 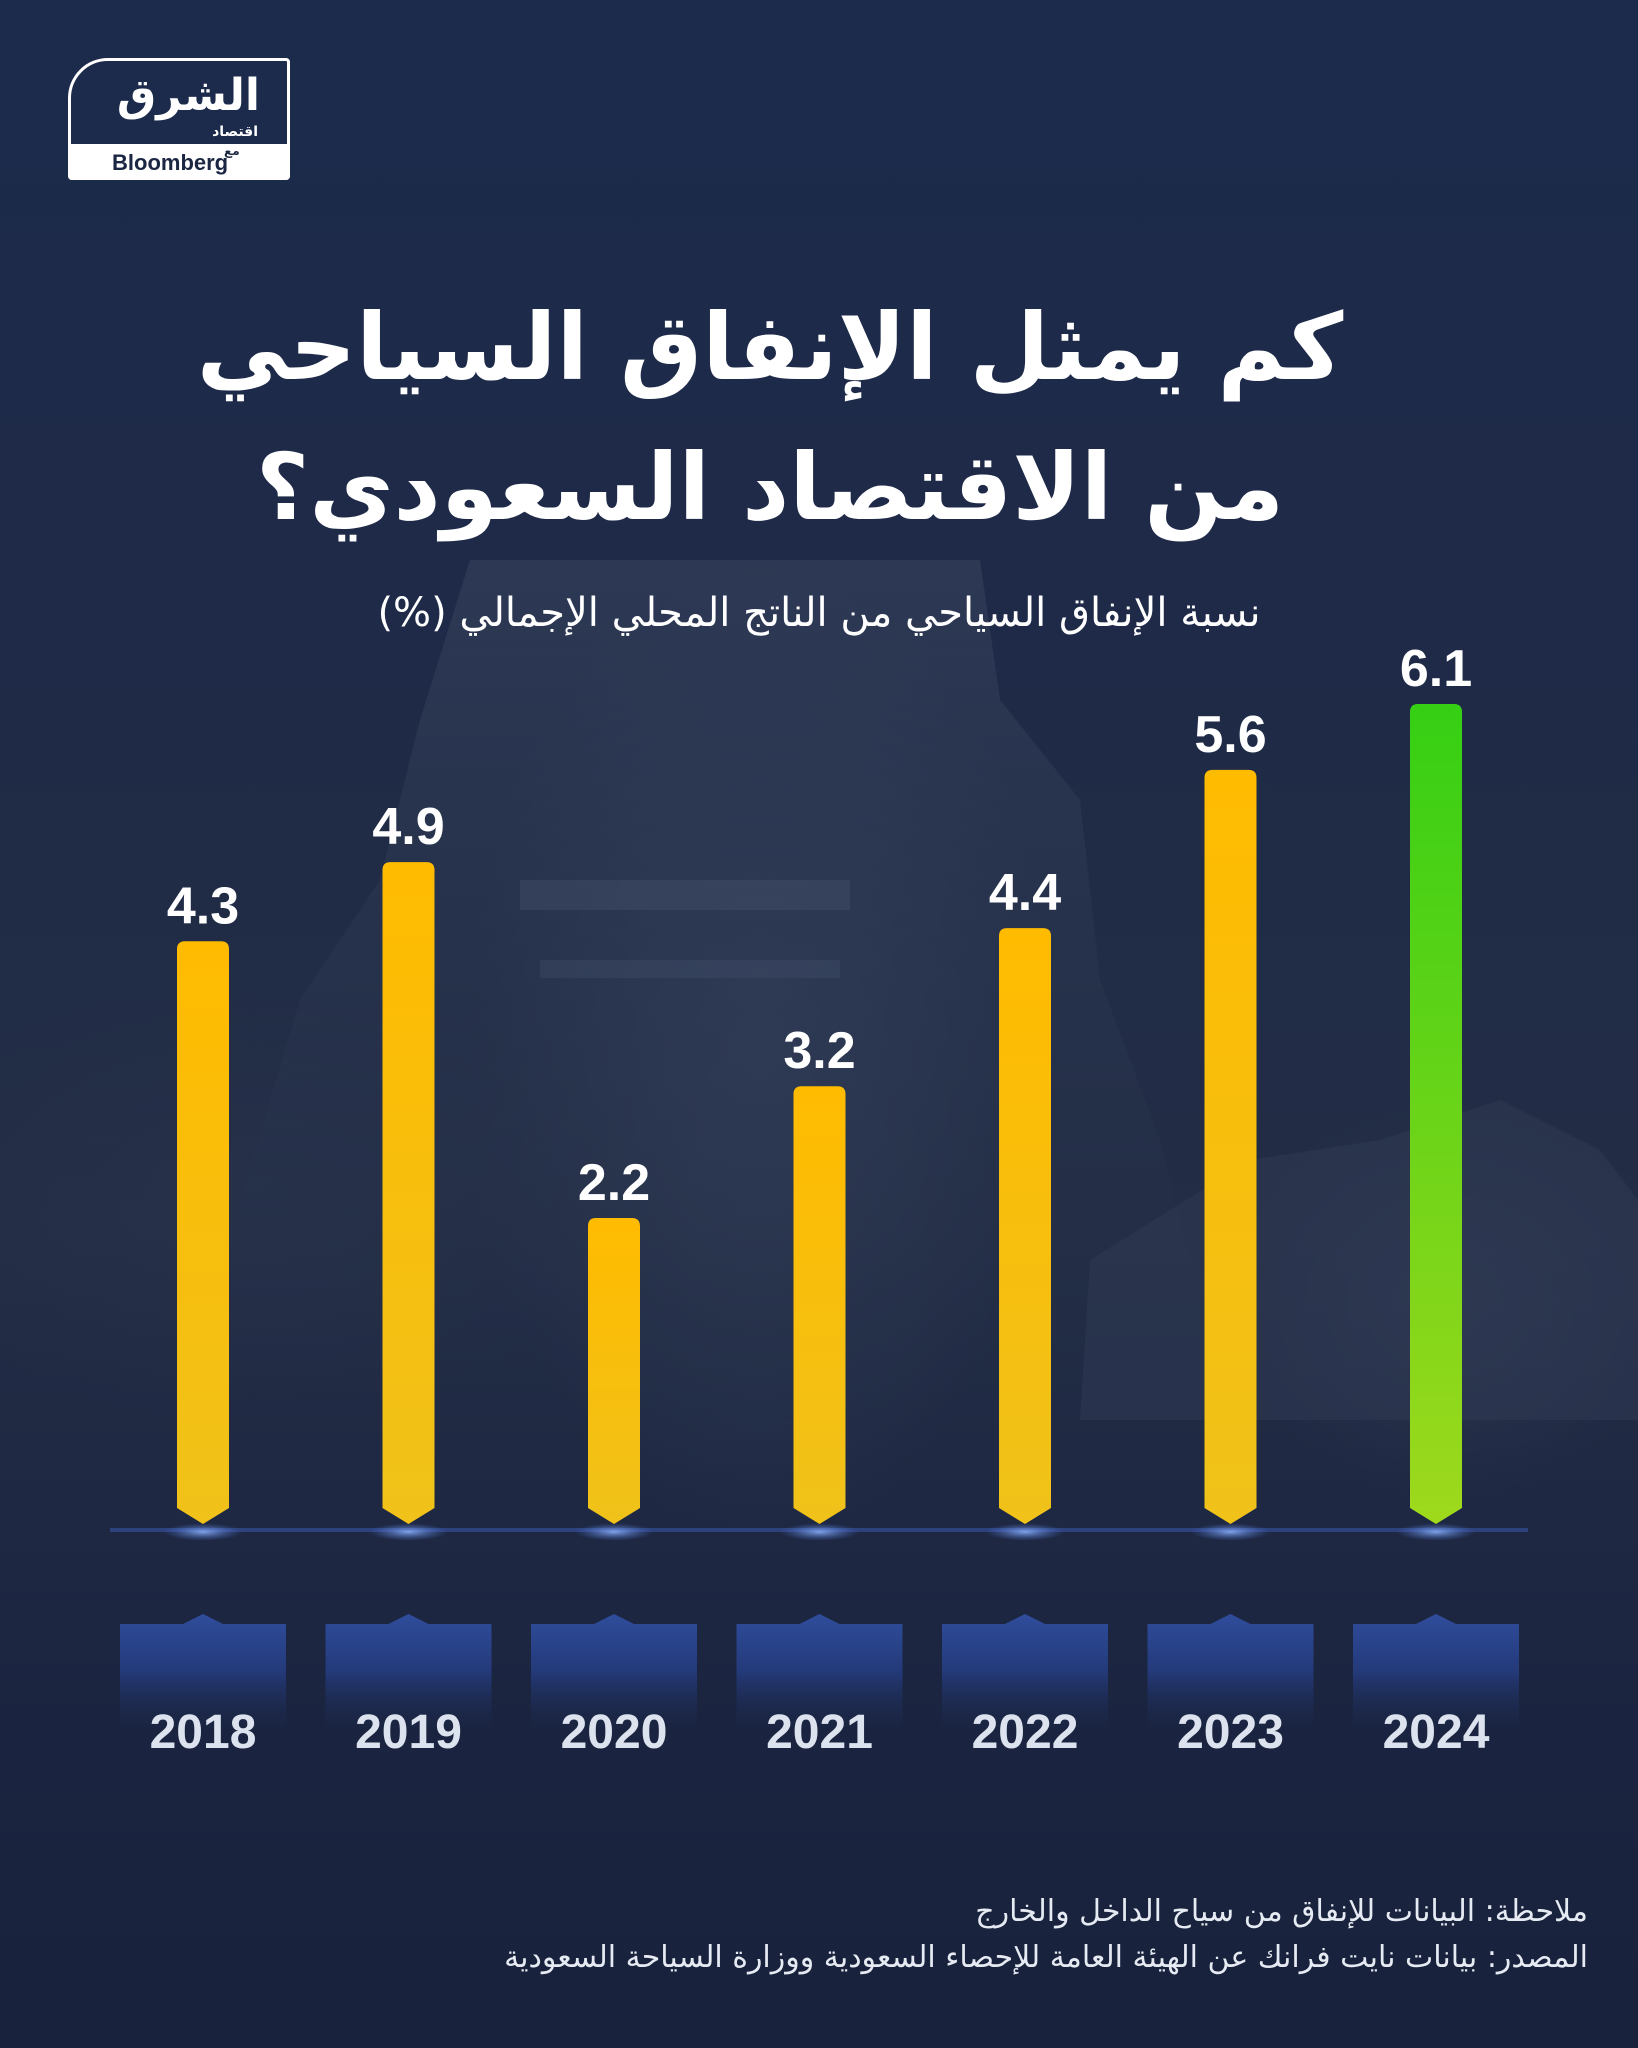 What do you see at coordinates (770, 487) in the screenshot?
I see `chart-title-line2: من الاقتصاد السعودي؟` at bounding box center [770, 487].